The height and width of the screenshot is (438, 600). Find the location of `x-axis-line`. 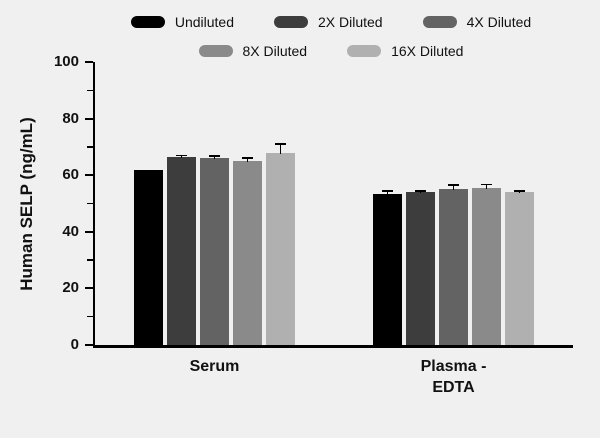

x-axis-line is located at coordinates (332, 346).